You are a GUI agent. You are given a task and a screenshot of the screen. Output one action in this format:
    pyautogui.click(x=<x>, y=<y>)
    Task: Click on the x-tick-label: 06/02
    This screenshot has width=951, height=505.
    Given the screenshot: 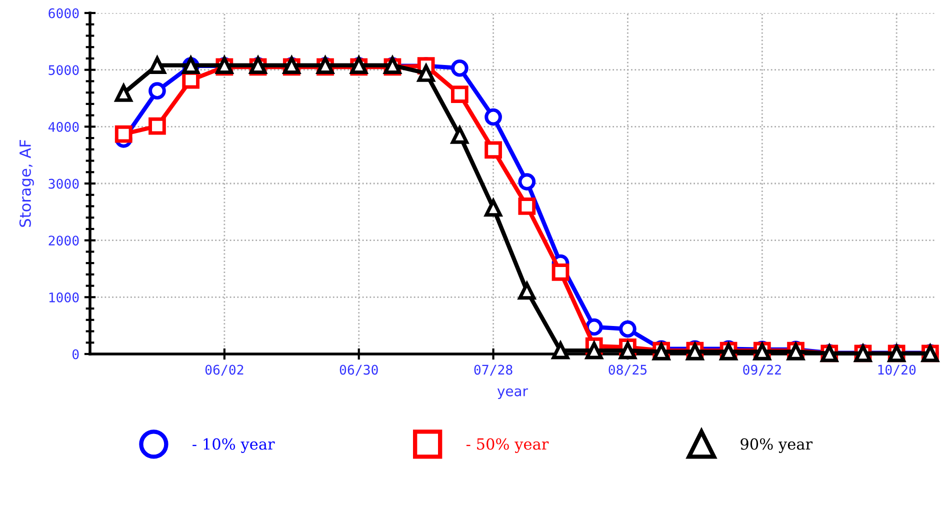 What is the action you would take?
    pyautogui.click(x=224, y=370)
    